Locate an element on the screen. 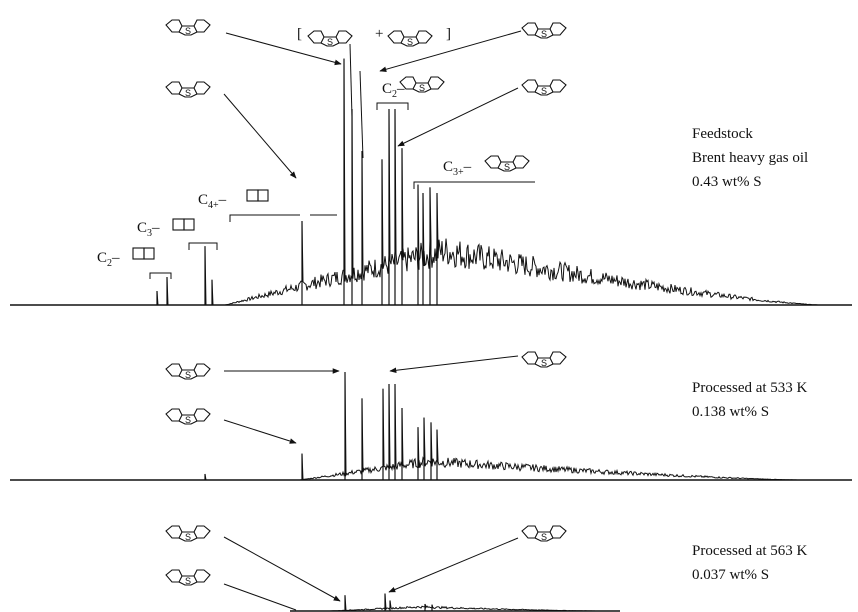 Image resolution: width=858 pixels, height=612 pixels. svg-text: C3– is located at coordinates (148, 229).